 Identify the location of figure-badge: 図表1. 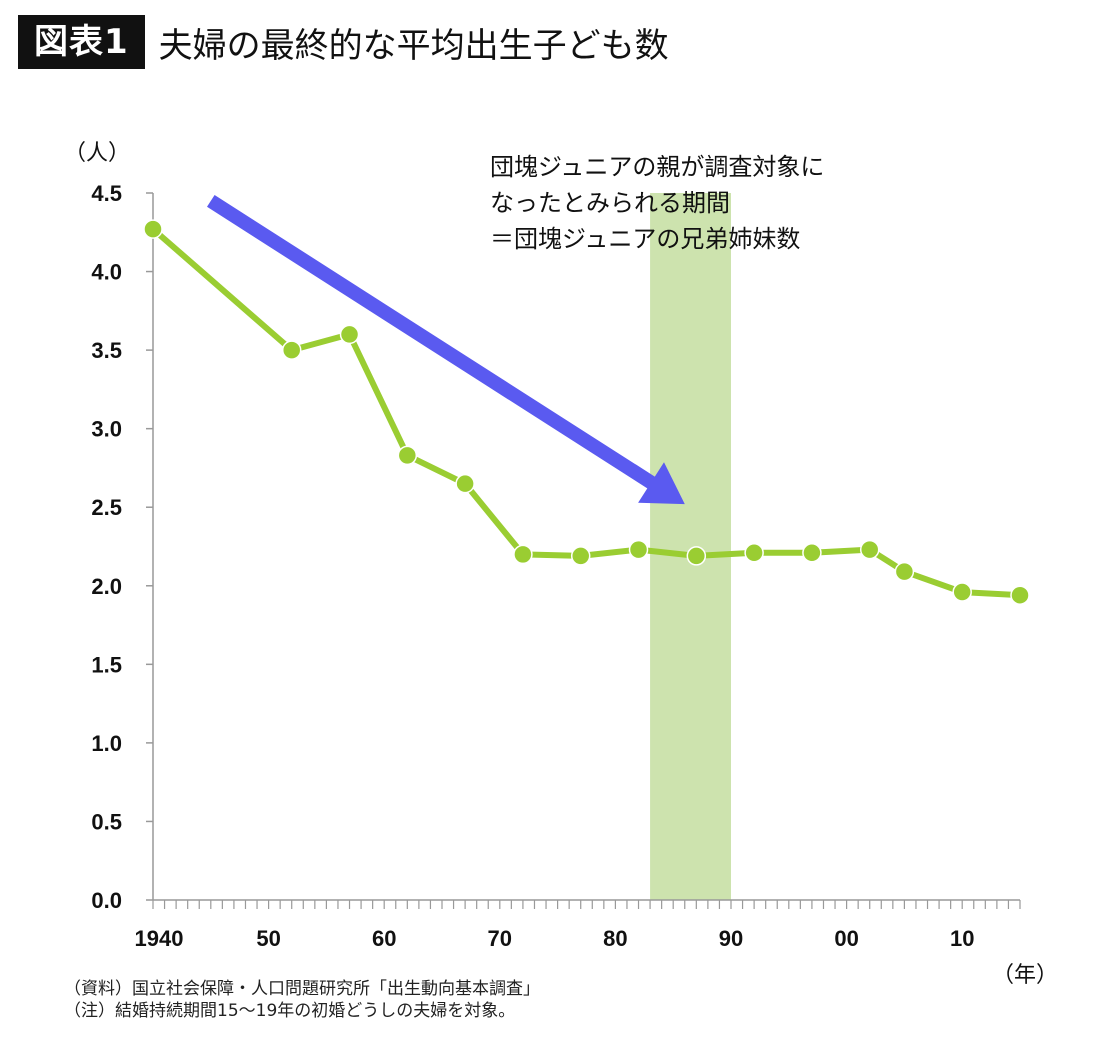
(81, 42).